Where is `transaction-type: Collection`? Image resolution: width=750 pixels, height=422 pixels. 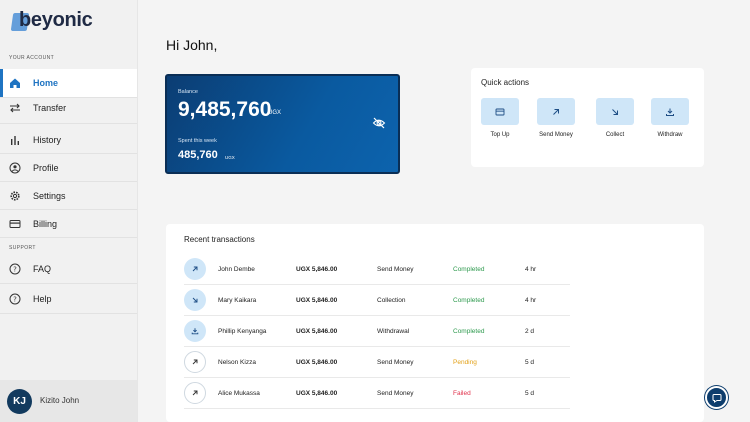
transaction-type: Collection is located at coordinates (391, 300).